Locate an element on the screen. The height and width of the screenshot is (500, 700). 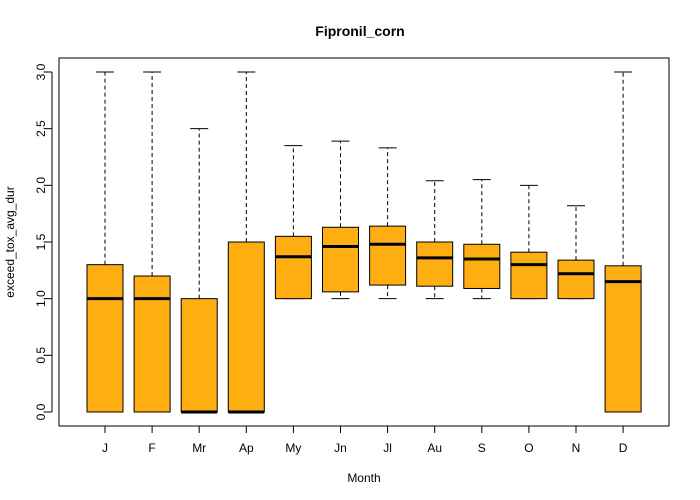
box-Jl is located at coordinates (388, 223).